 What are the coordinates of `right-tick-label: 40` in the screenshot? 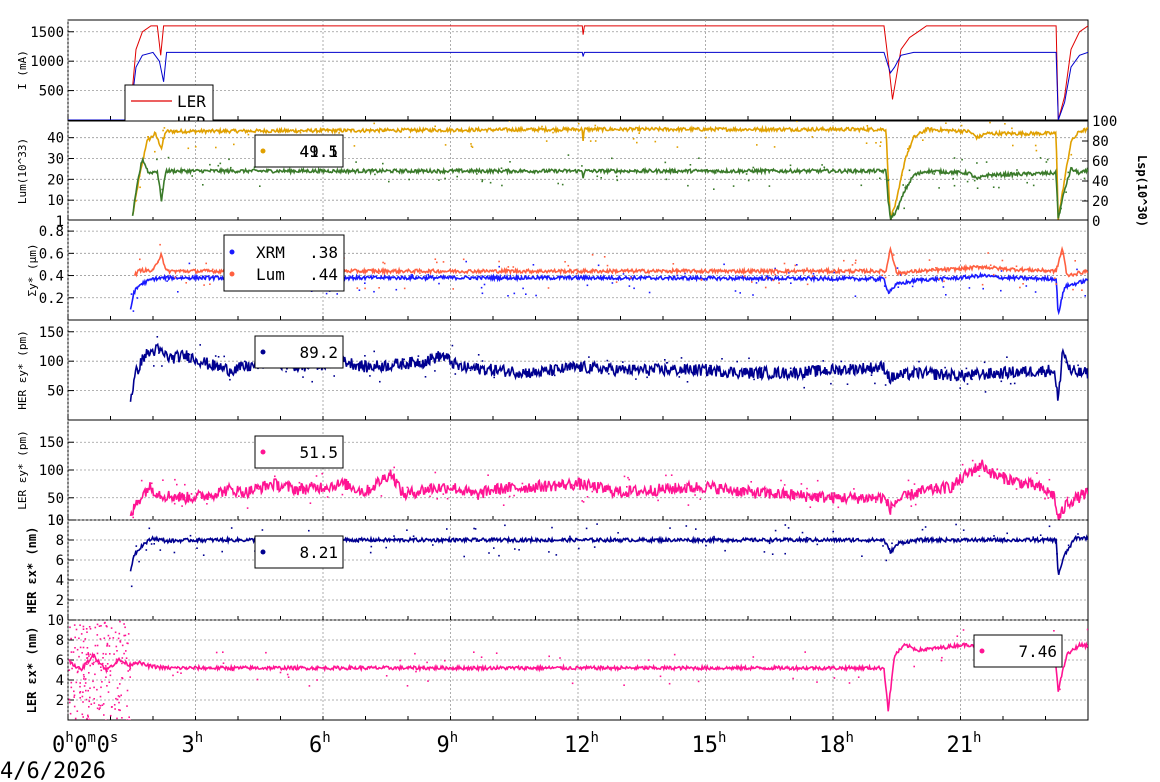 It's located at (1100, 182).